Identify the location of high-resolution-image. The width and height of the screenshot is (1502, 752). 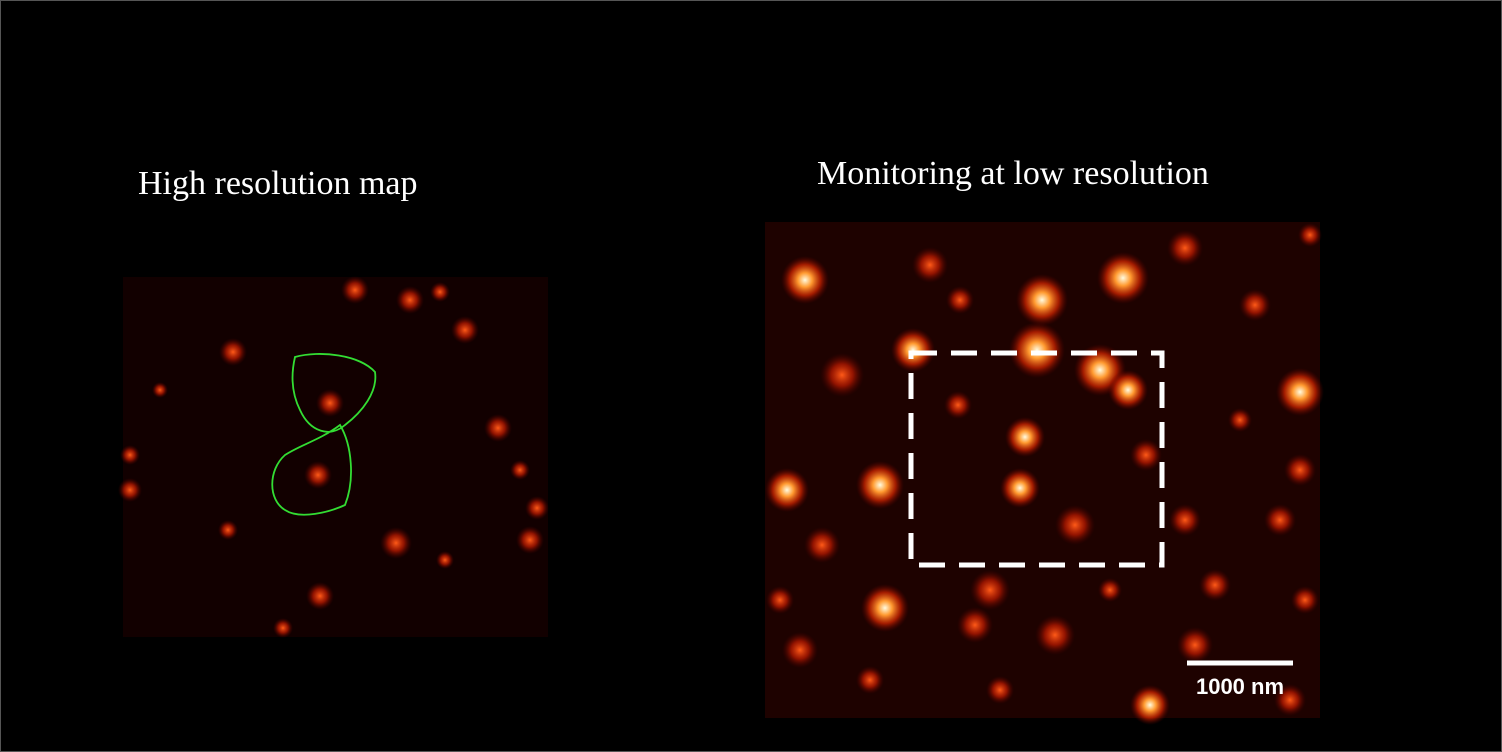
(333, 457).